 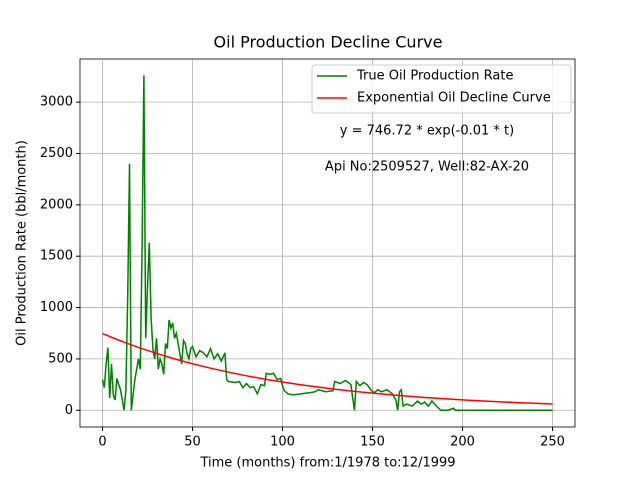 What do you see at coordinates (462, 442) in the screenshot?
I see `x-tick-label: 200` at bounding box center [462, 442].